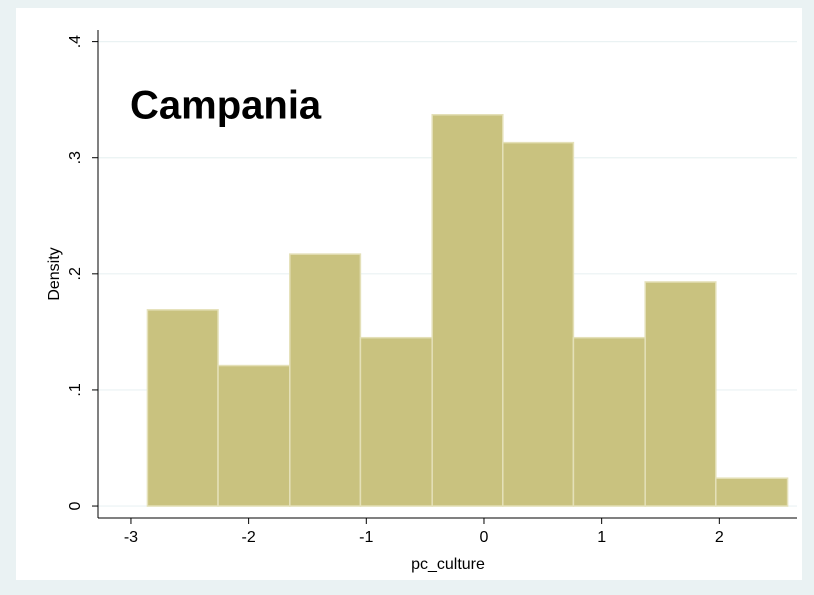  I want to click on x-tick-label: -2, so click(249, 537).